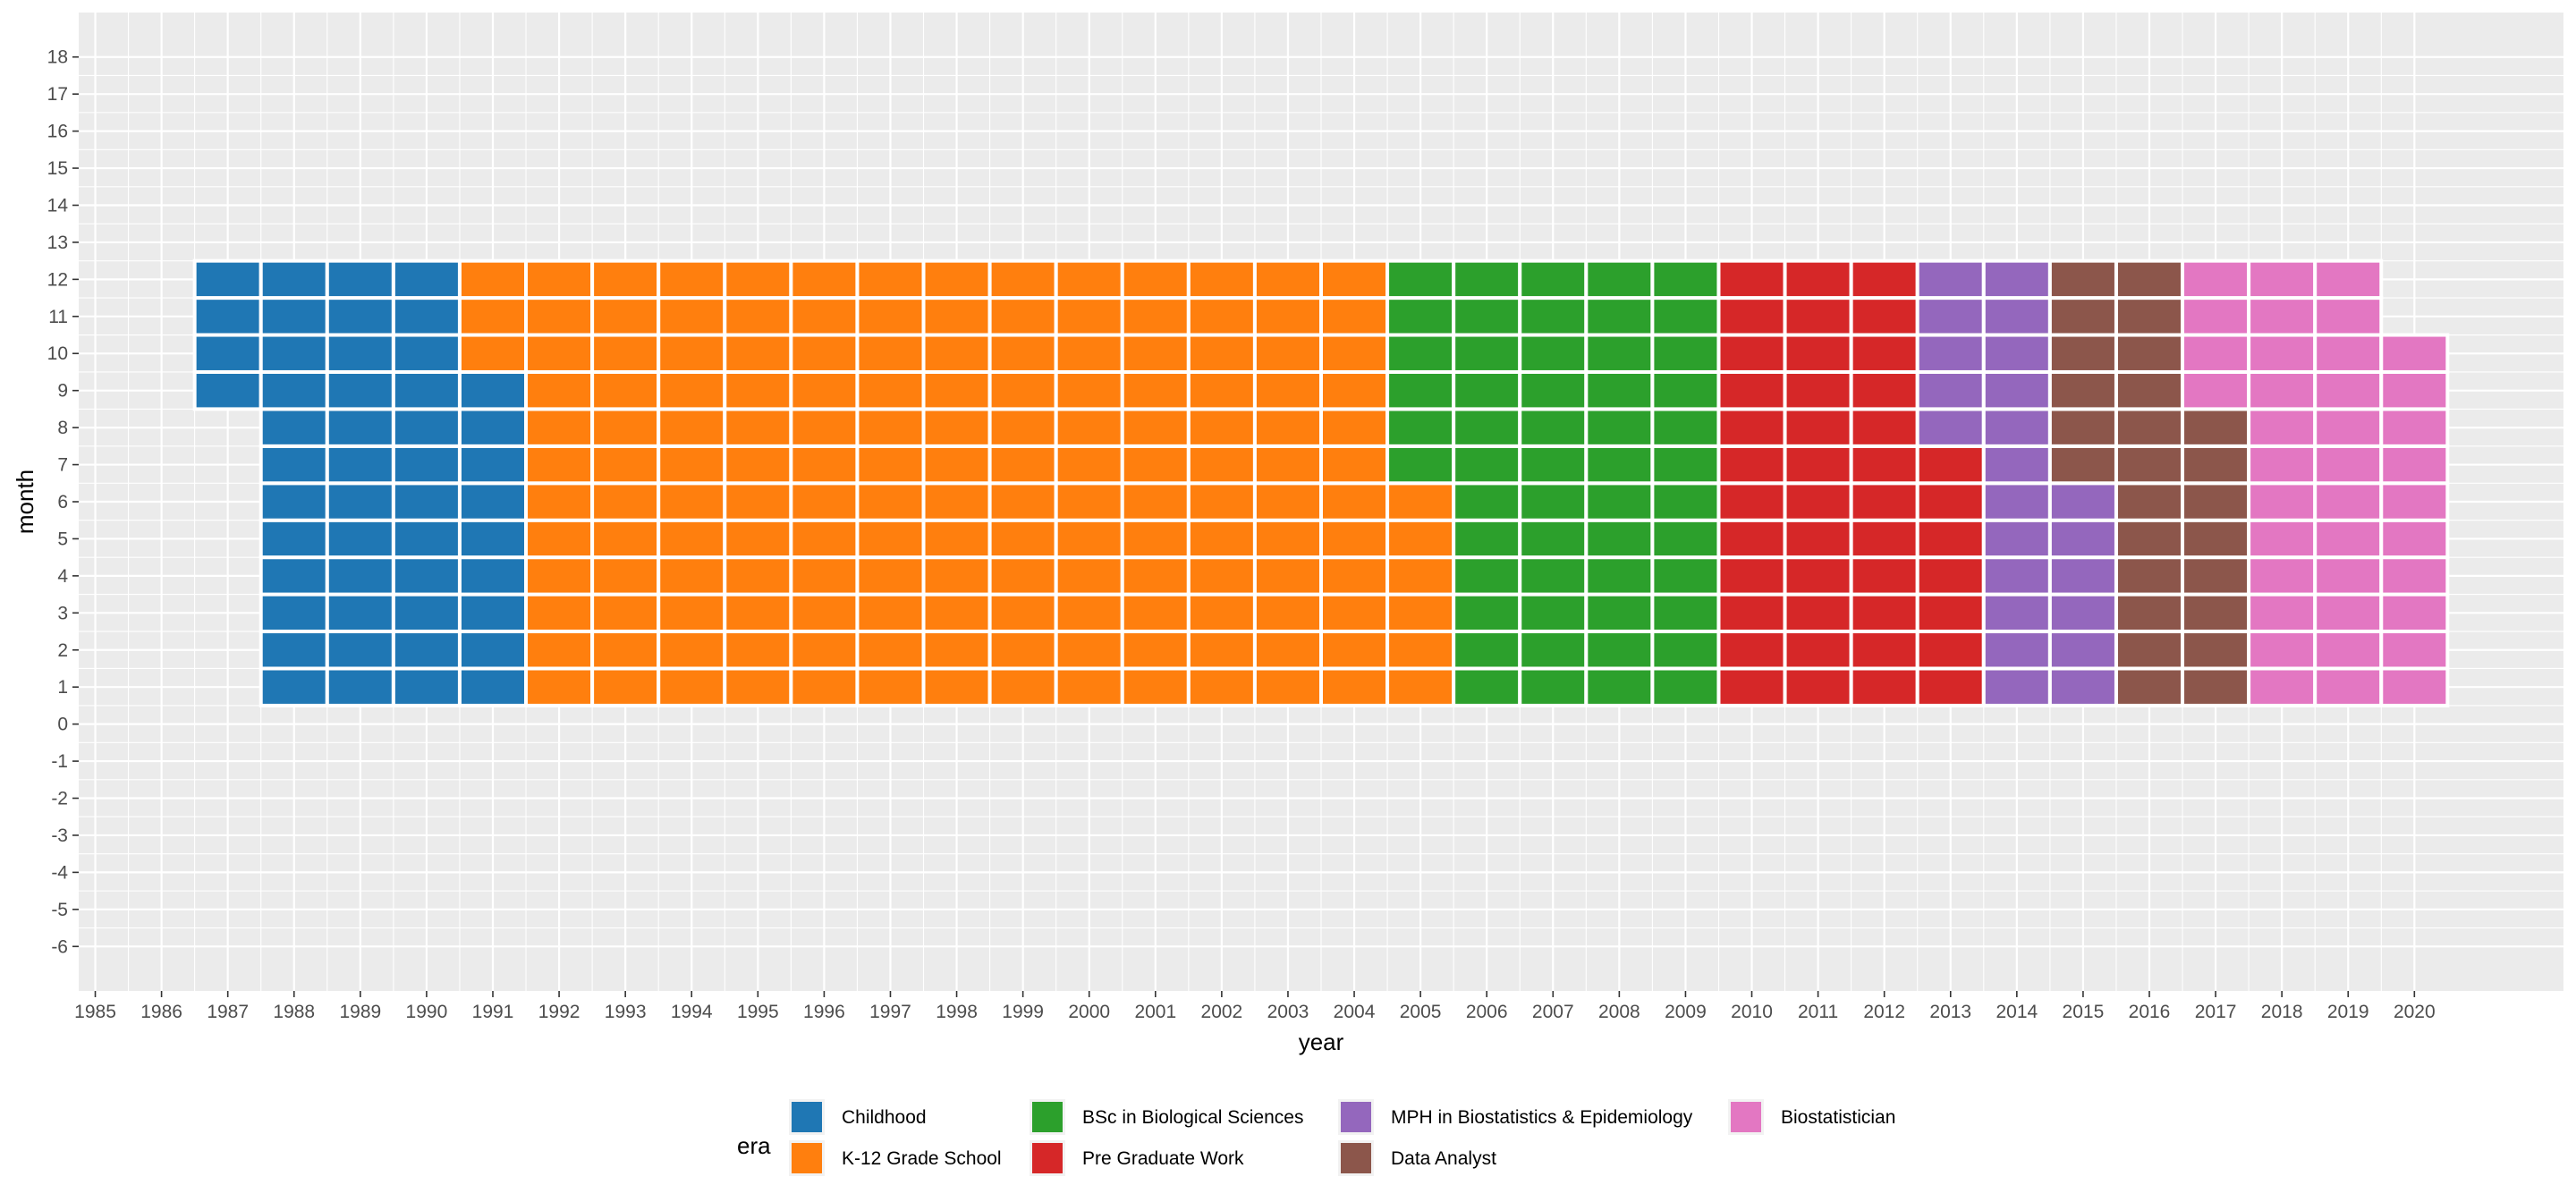  I want to click on legend-title: era, so click(754, 1145).